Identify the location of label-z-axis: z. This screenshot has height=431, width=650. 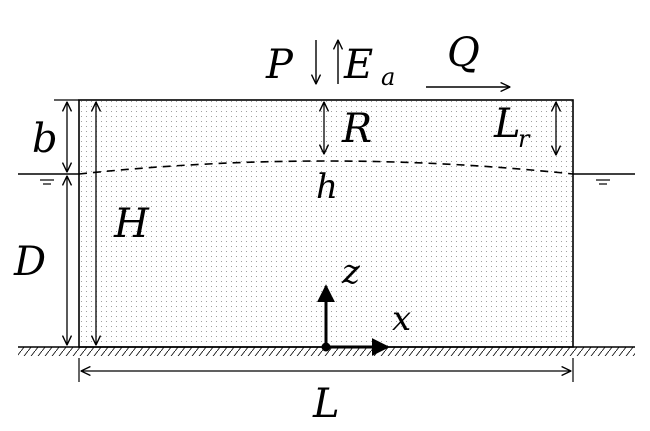
(351, 272).